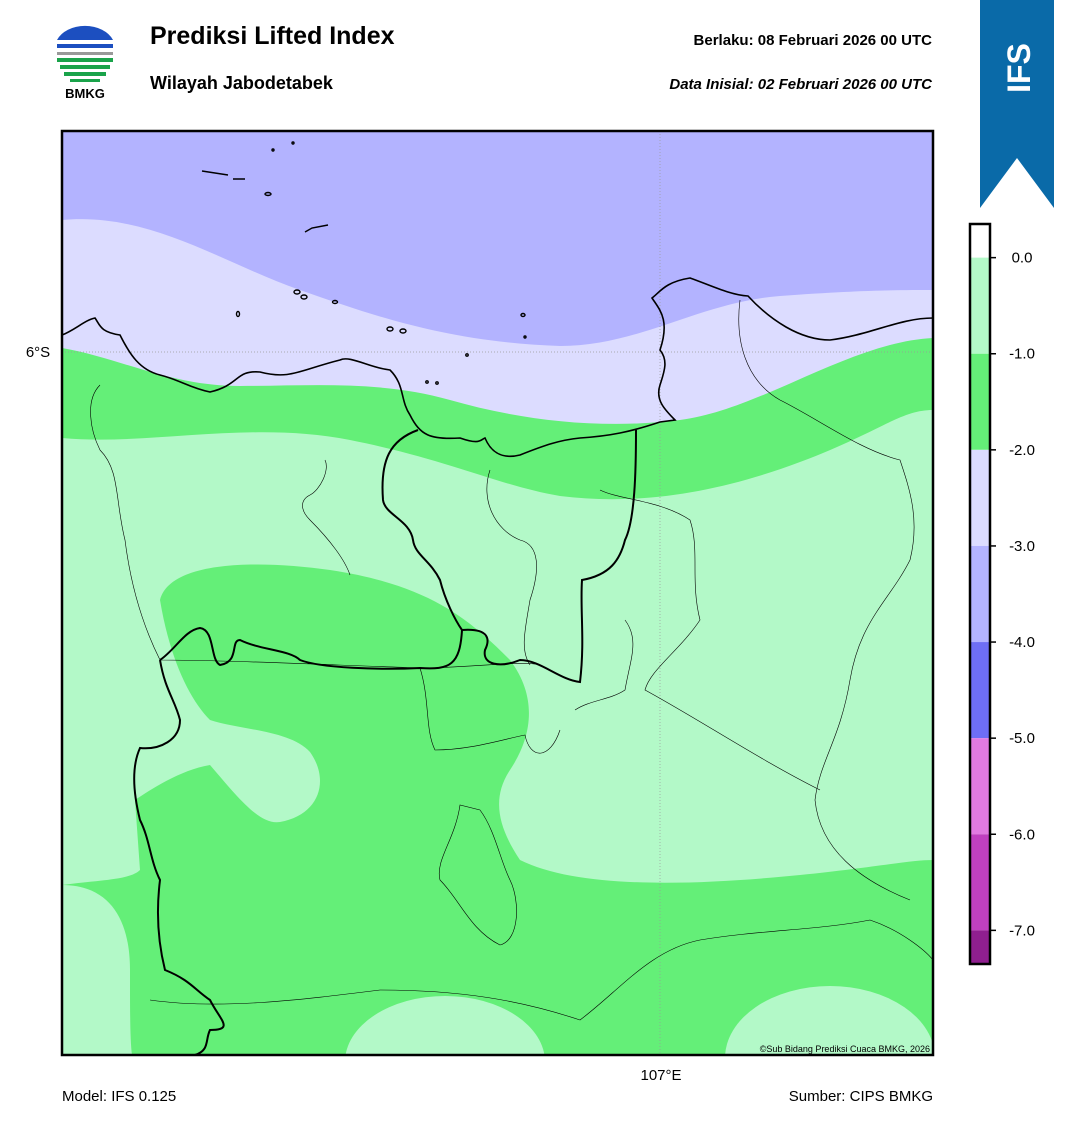 This screenshot has height=1133, width=1068. Describe the element at coordinates (1022, 354) in the screenshot. I see `colorbar-tick-label: -1.0` at that location.